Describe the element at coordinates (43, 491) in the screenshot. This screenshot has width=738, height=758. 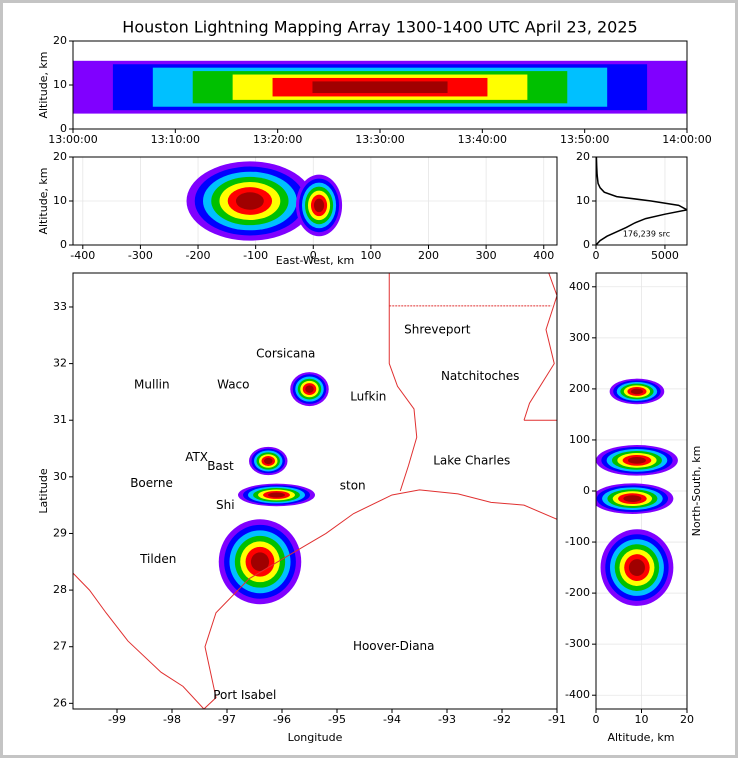
I see `y-axis-label: Latitude` at that location.